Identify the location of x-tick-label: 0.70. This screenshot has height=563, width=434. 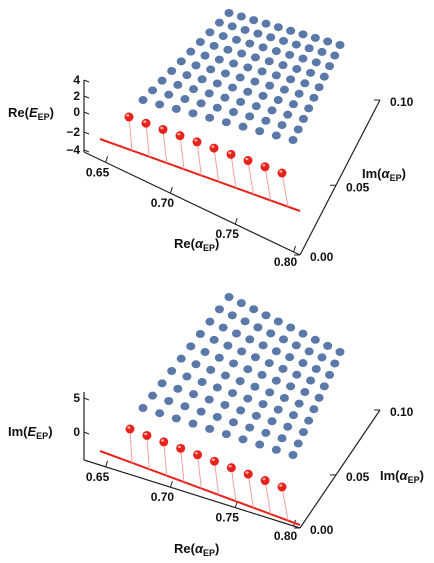
(163, 203).